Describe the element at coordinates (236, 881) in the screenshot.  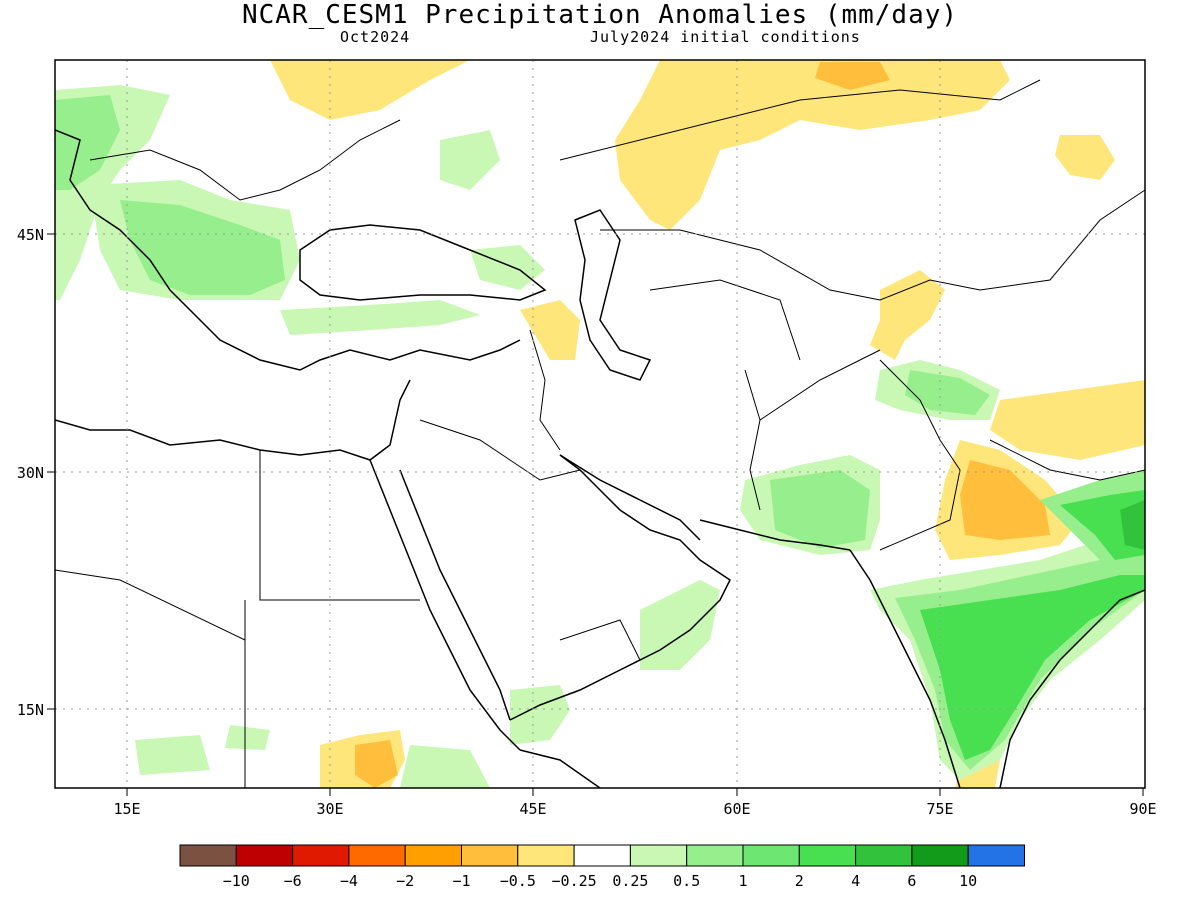
I see `colorbar-label: −10` at that location.